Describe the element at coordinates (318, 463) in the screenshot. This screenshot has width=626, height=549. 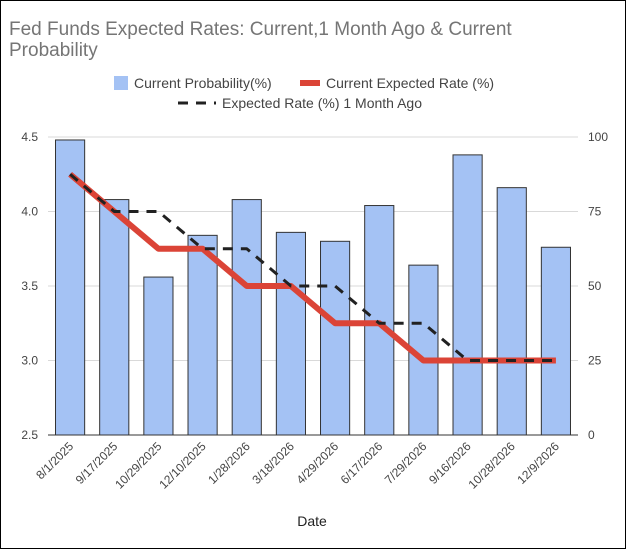
I see `x-axis-tick-label: 4/29/2026` at that location.